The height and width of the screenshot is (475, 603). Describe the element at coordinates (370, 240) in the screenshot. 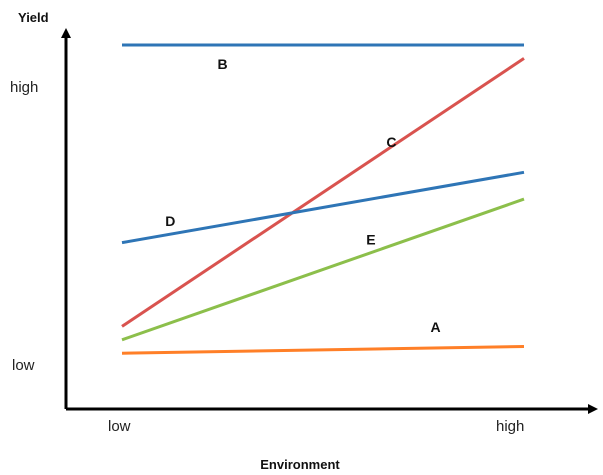

I see `series-label-e: E` at that location.